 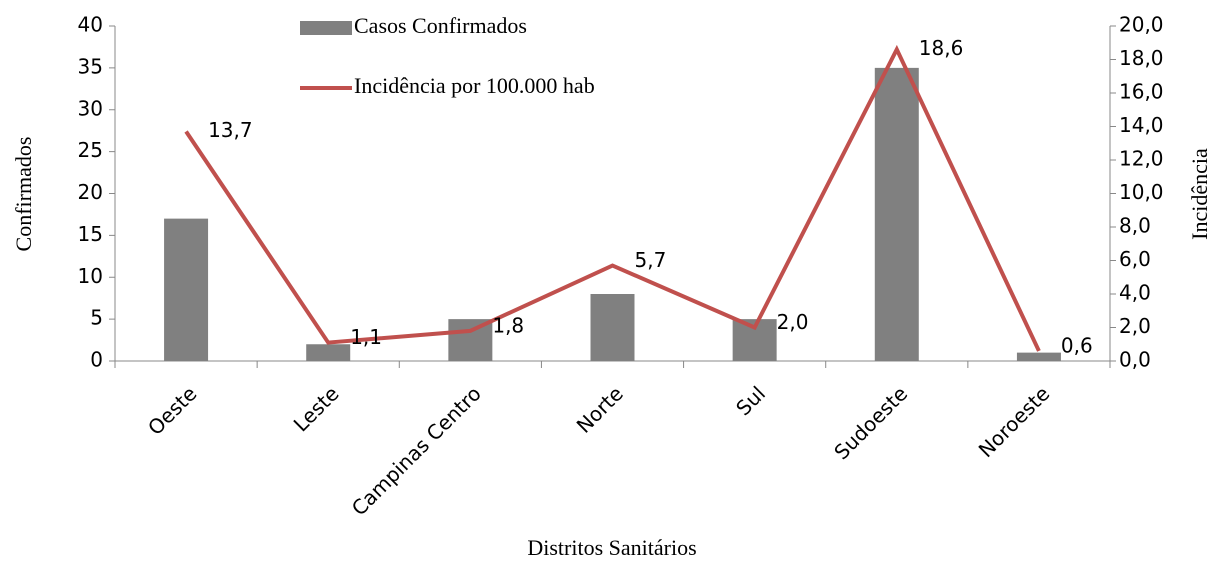 I want to click on y-tick-label: 5, so click(x=96, y=318).